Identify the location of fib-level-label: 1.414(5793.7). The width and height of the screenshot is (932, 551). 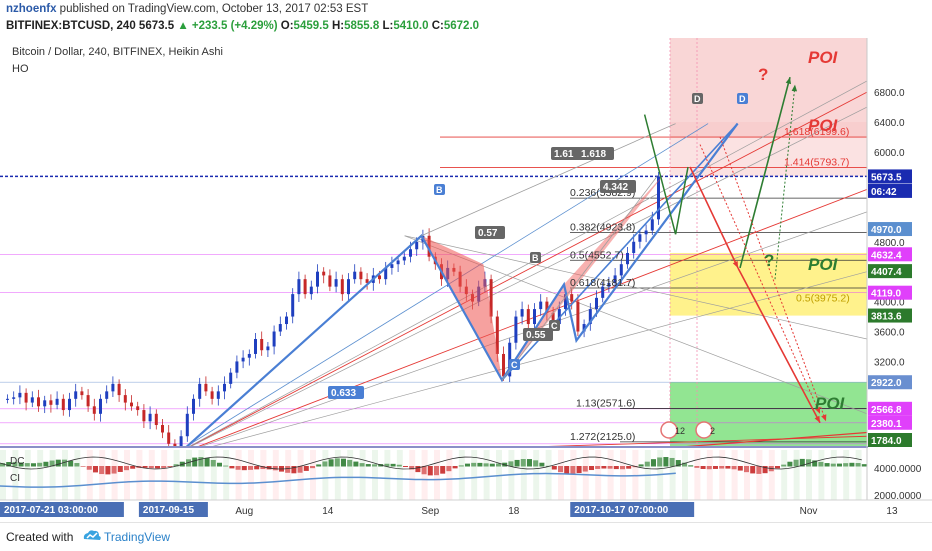
(816, 162).